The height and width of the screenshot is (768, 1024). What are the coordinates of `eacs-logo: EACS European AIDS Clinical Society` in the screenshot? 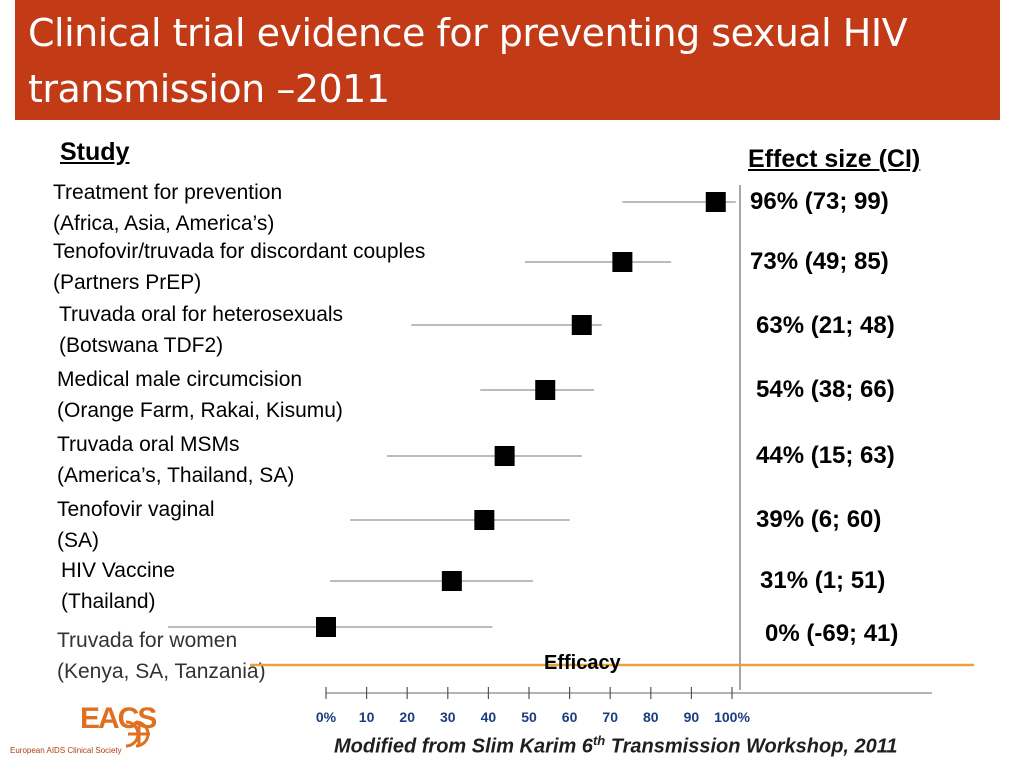 It's located at (88, 731).